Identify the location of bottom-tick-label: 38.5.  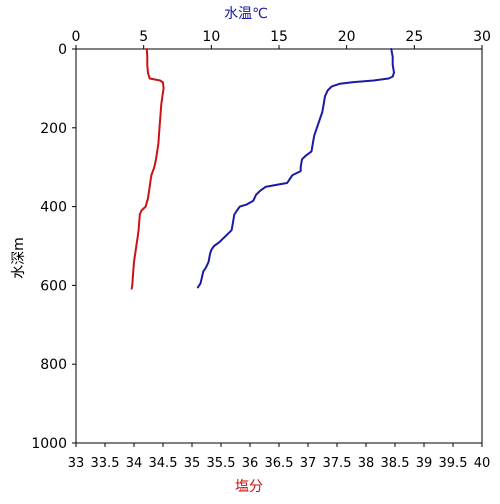
(395, 463).